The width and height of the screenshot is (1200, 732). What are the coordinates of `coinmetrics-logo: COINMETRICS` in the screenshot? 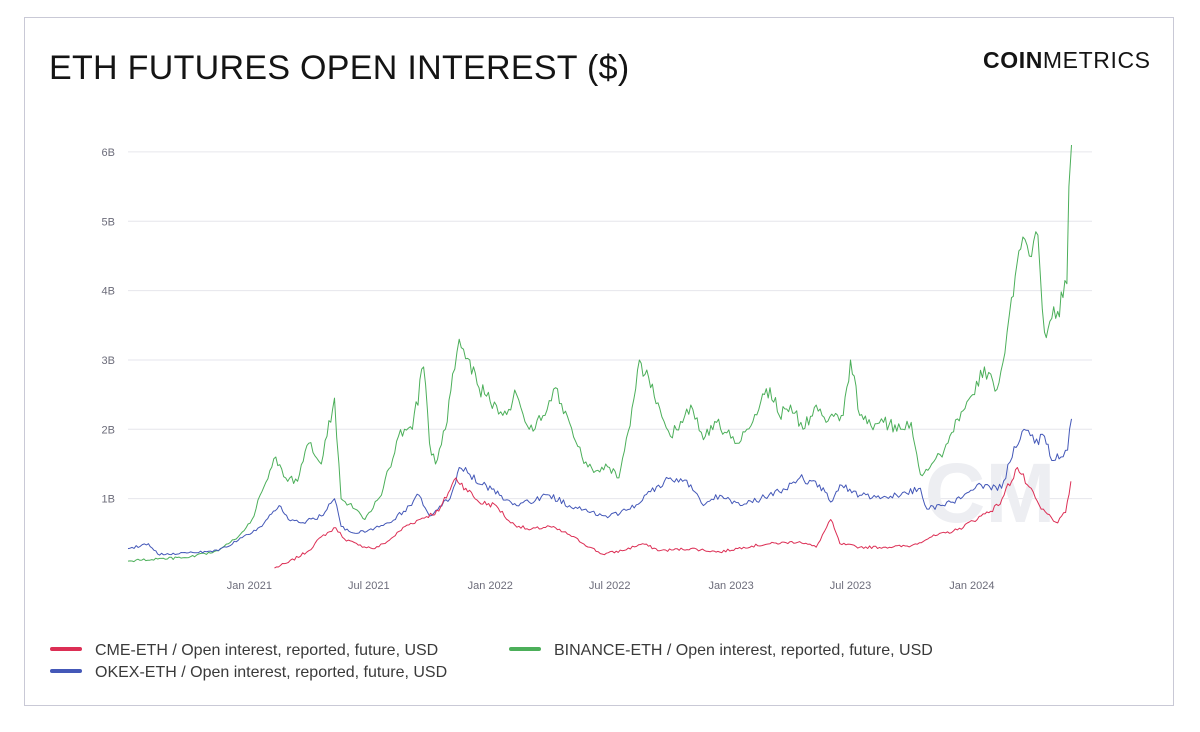 It's located at (1067, 60).